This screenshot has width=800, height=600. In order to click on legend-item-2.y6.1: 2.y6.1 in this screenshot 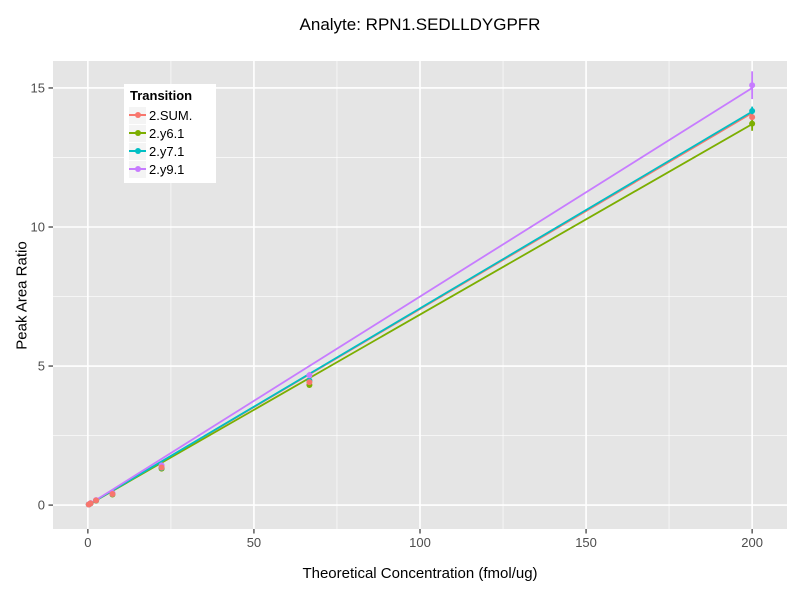, I will do `click(169, 133)`.